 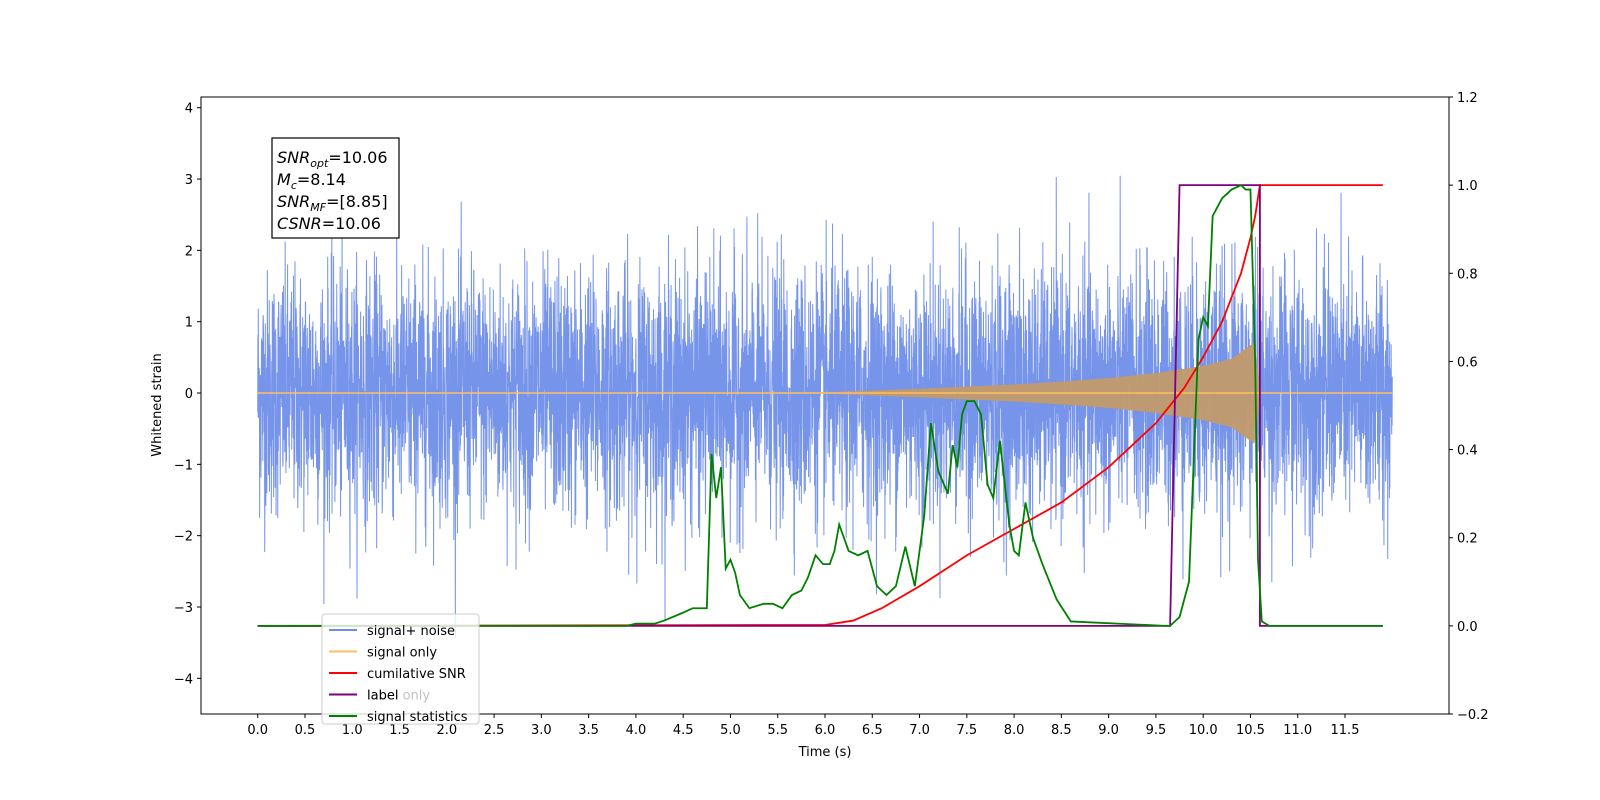 I want to click on x-tick-label: 9.5, so click(x=1156, y=730).